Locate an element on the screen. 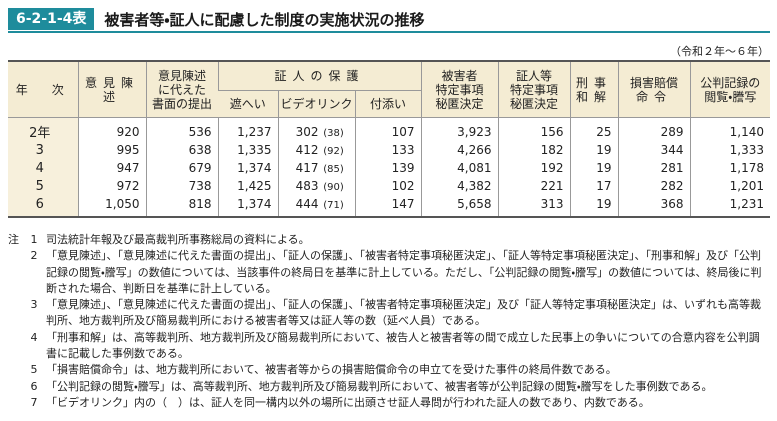 This screenshot has height=421, width=777. table-title: 被害者等・証人に配慮した制度の実施状況の推移 is located at coordinates (264, 19).